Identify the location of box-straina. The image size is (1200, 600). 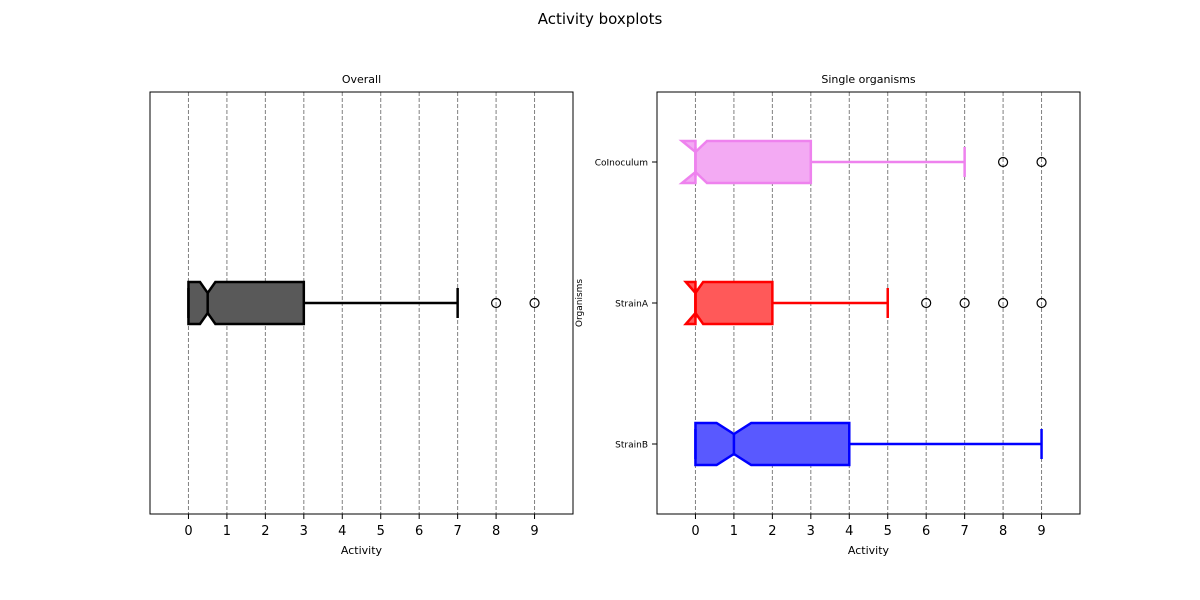
(865, 303).